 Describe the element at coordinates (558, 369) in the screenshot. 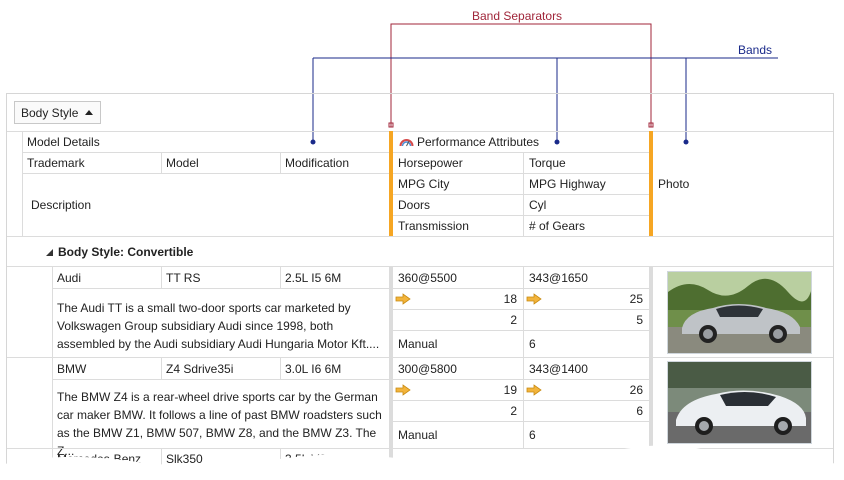

I see `cell-torque: 343@1400` at that location.